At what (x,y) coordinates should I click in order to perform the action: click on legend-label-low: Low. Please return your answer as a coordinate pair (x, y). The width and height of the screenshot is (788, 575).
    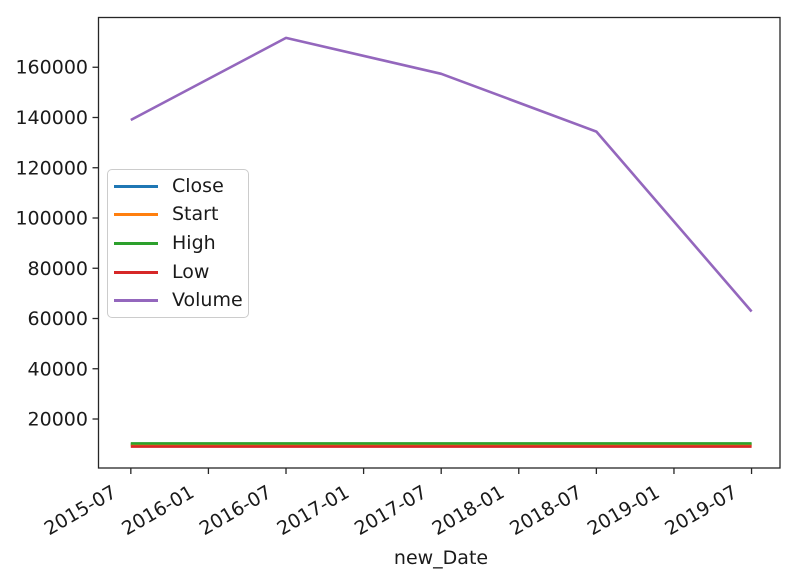
    Looking at the image, I should click on (191, 271).